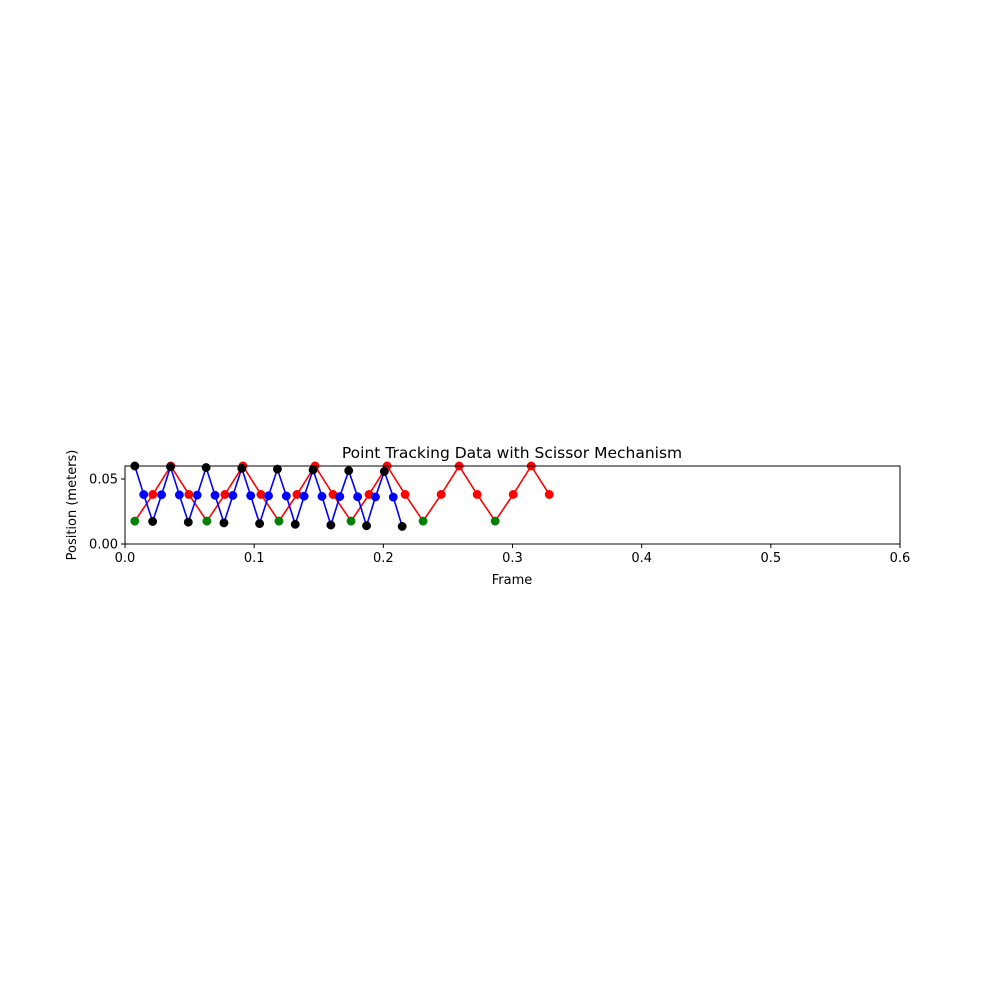  Describe the element at coordinates (900, 558) in the screenshot. I see `x-tick-label: 0.6` at that location.